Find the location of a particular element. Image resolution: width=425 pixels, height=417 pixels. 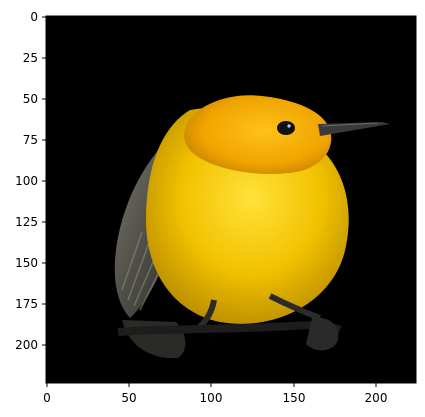

x-tick-label: 100 is located at coordinates (211, 398).